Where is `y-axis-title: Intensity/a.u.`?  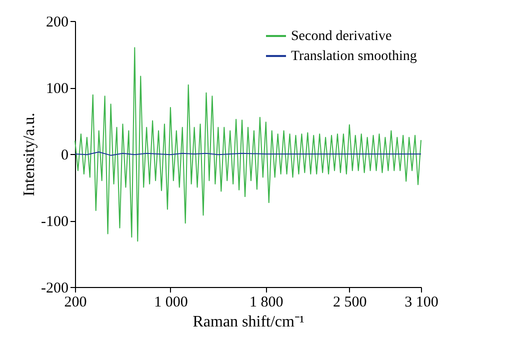
y-axis-title: Intensity/a.u. is located at coordinates (29, 154).